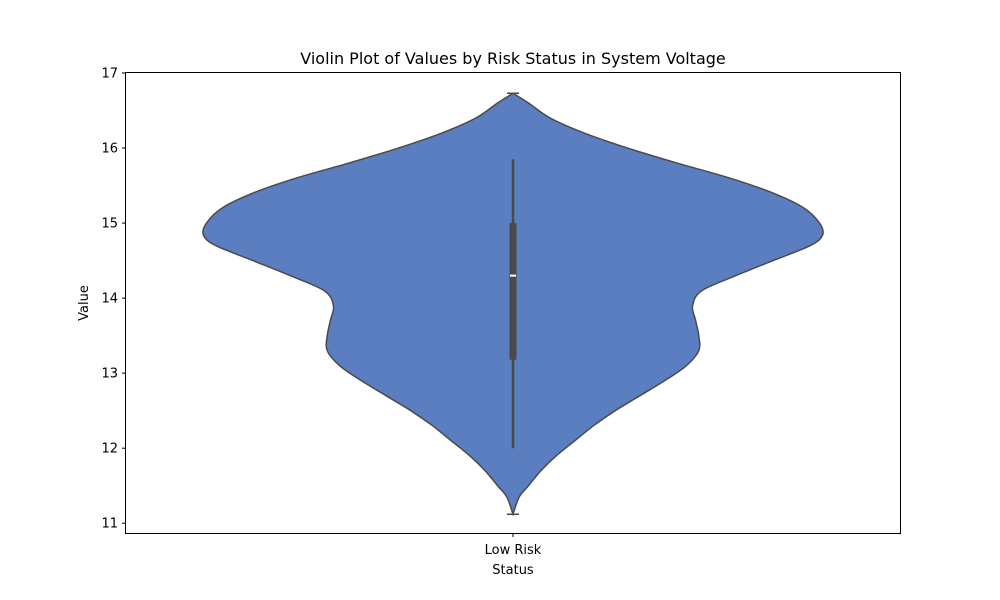 The width and height of the screenshot is (1000, 600). I want to click on y-axis: 11 12 13 14 15 16 17, so click(113, 299).